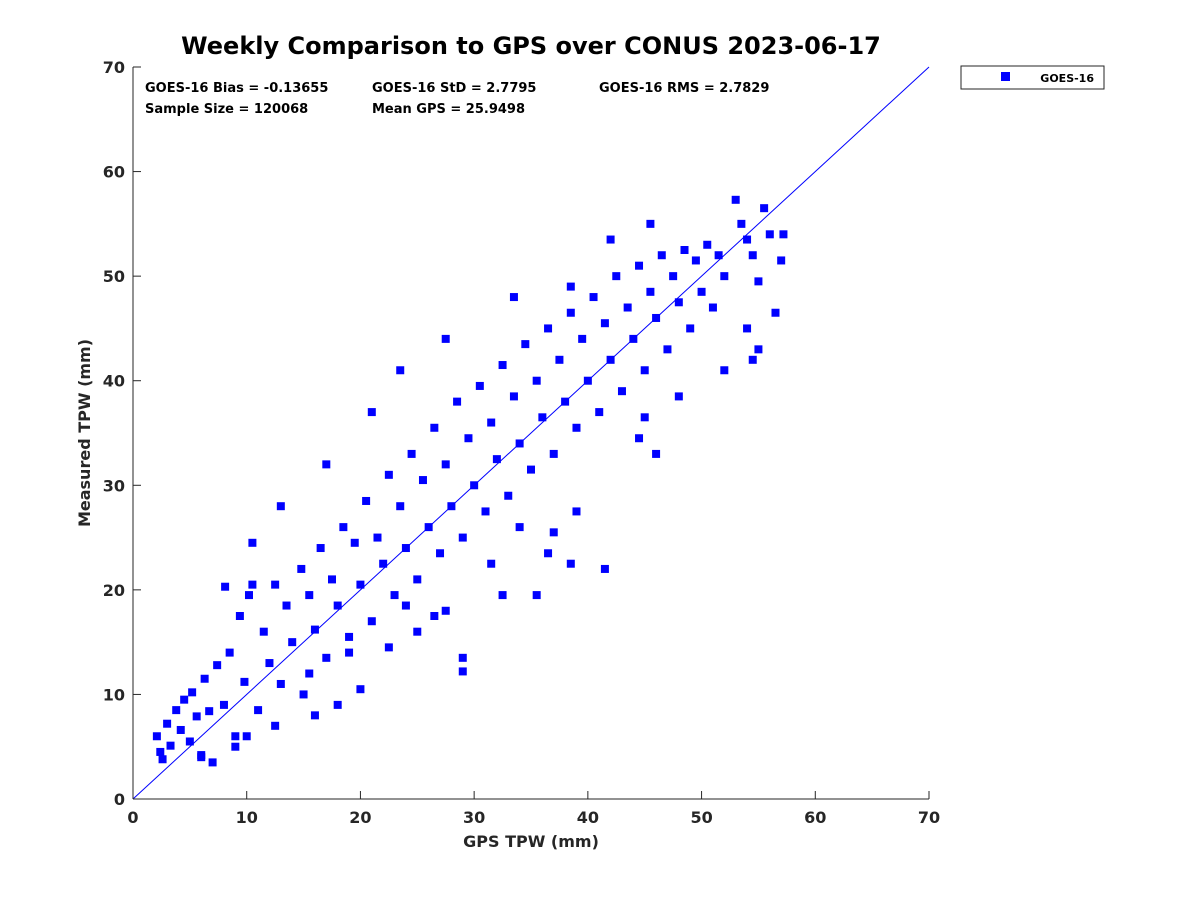 This screenshot has height=900, width=1200. What do you see at coordinates (929, 817) in the screenshot?
I see `x-tick-label: 70` at bounding box center [929, 817].